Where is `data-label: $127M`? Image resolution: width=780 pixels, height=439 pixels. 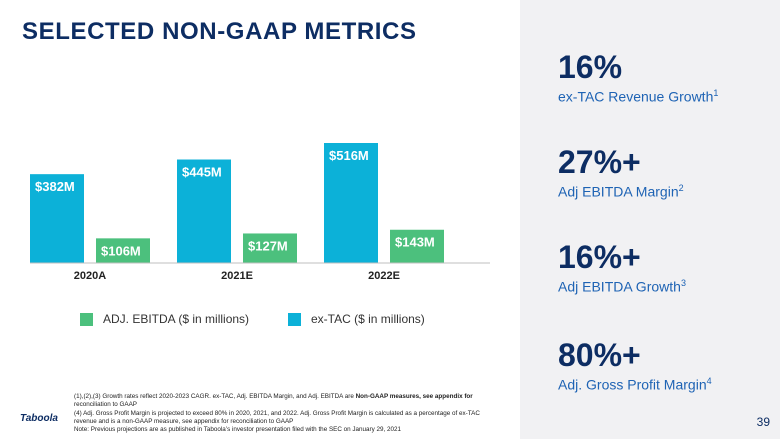 data-label: $127M is located at coordinates (268, 245).